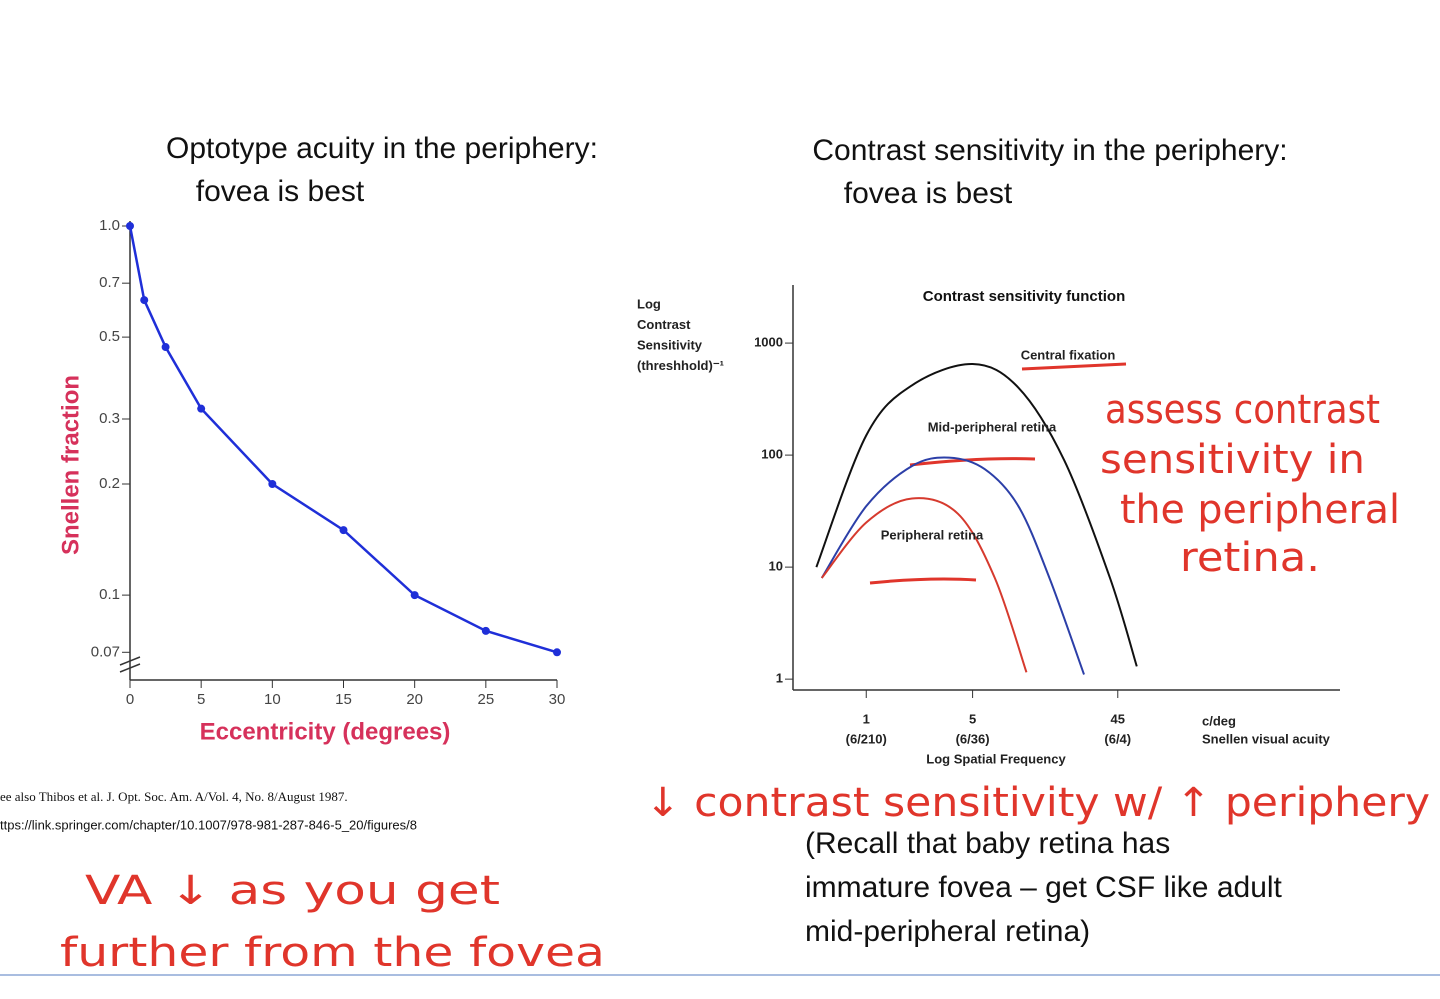 This screenshot has width=1440, height=999. What do you see at coordinates (1044, 887) in the screenshot?
I see `note: immature fovea – get CSF like adult` at bounding box center [1044, 887].